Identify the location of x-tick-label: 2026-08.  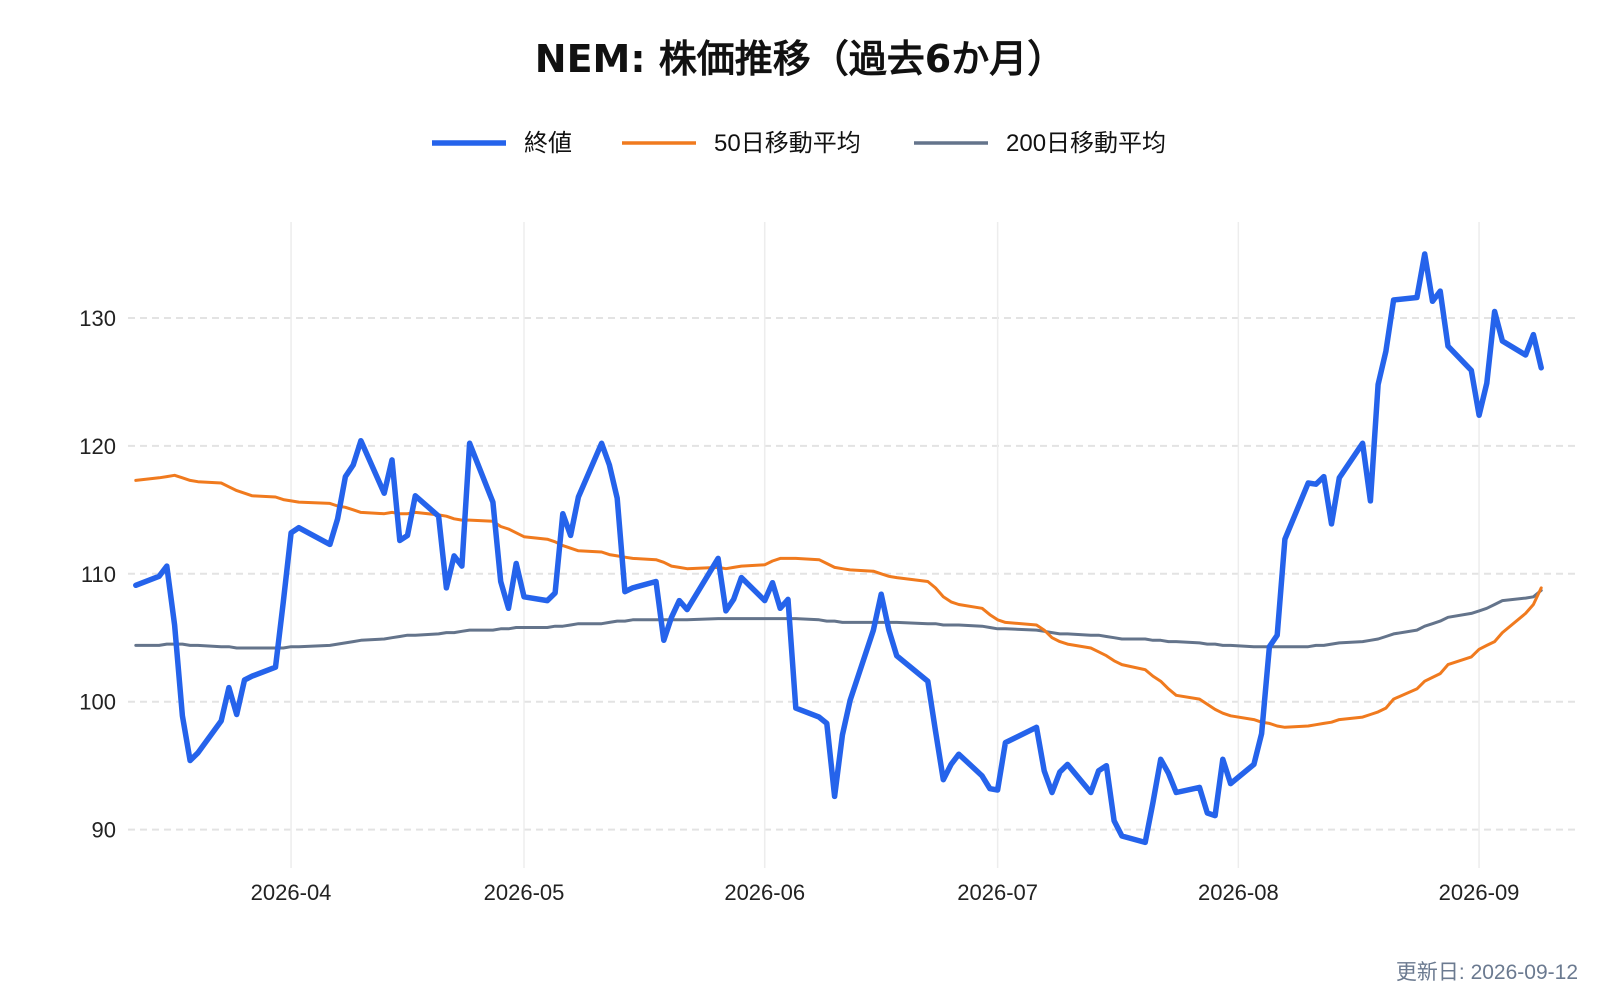
(1238, 892).